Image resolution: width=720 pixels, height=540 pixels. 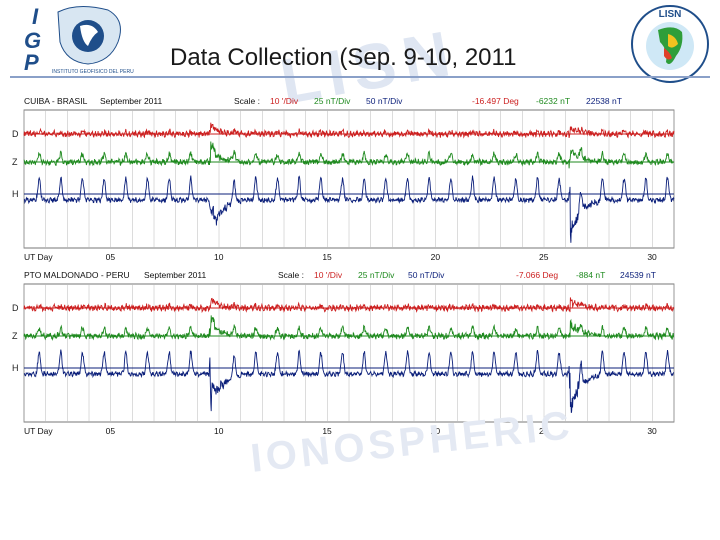 I want to click on baseline-d: -7.066 Deg, so click(x=537, y=275).